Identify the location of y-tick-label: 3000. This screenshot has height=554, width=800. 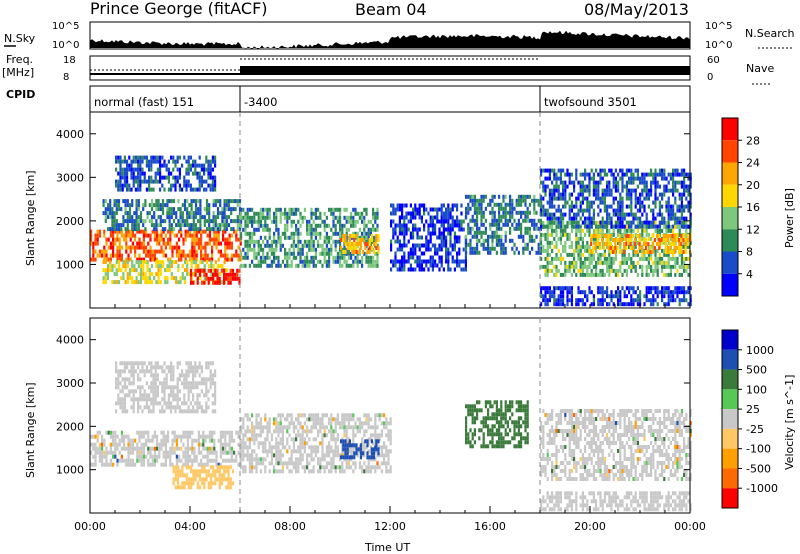
(70, 177).